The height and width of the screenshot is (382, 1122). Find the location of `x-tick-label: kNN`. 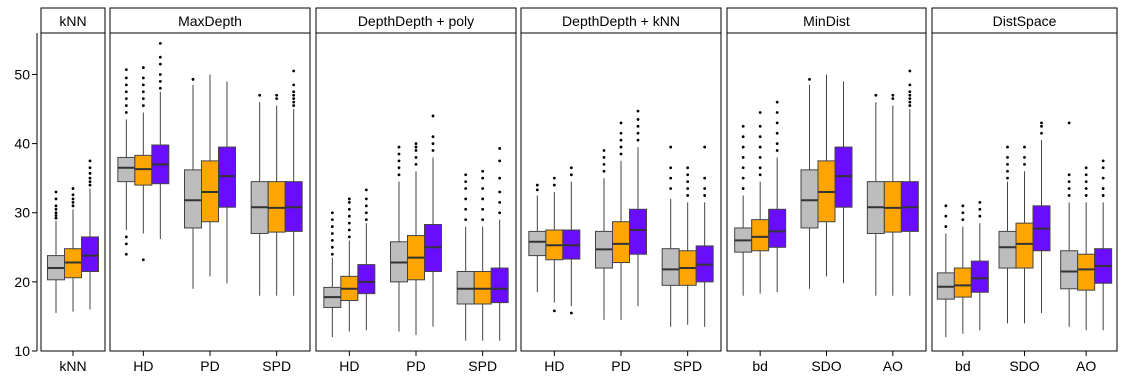

x-tick-label: kNN is located at coordinates (72, 366).